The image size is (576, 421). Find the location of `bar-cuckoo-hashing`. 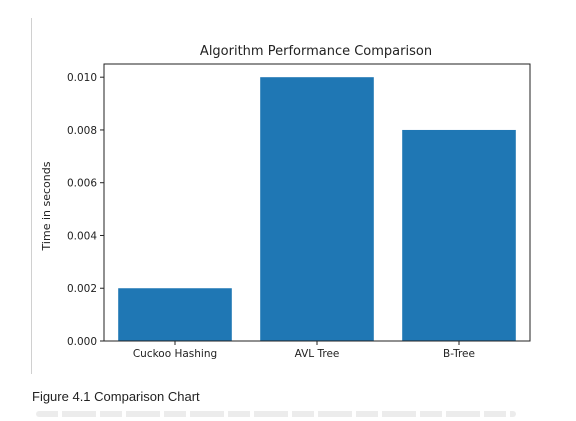

bar-cuckoo-hashing is located at coordinates (175, 314).